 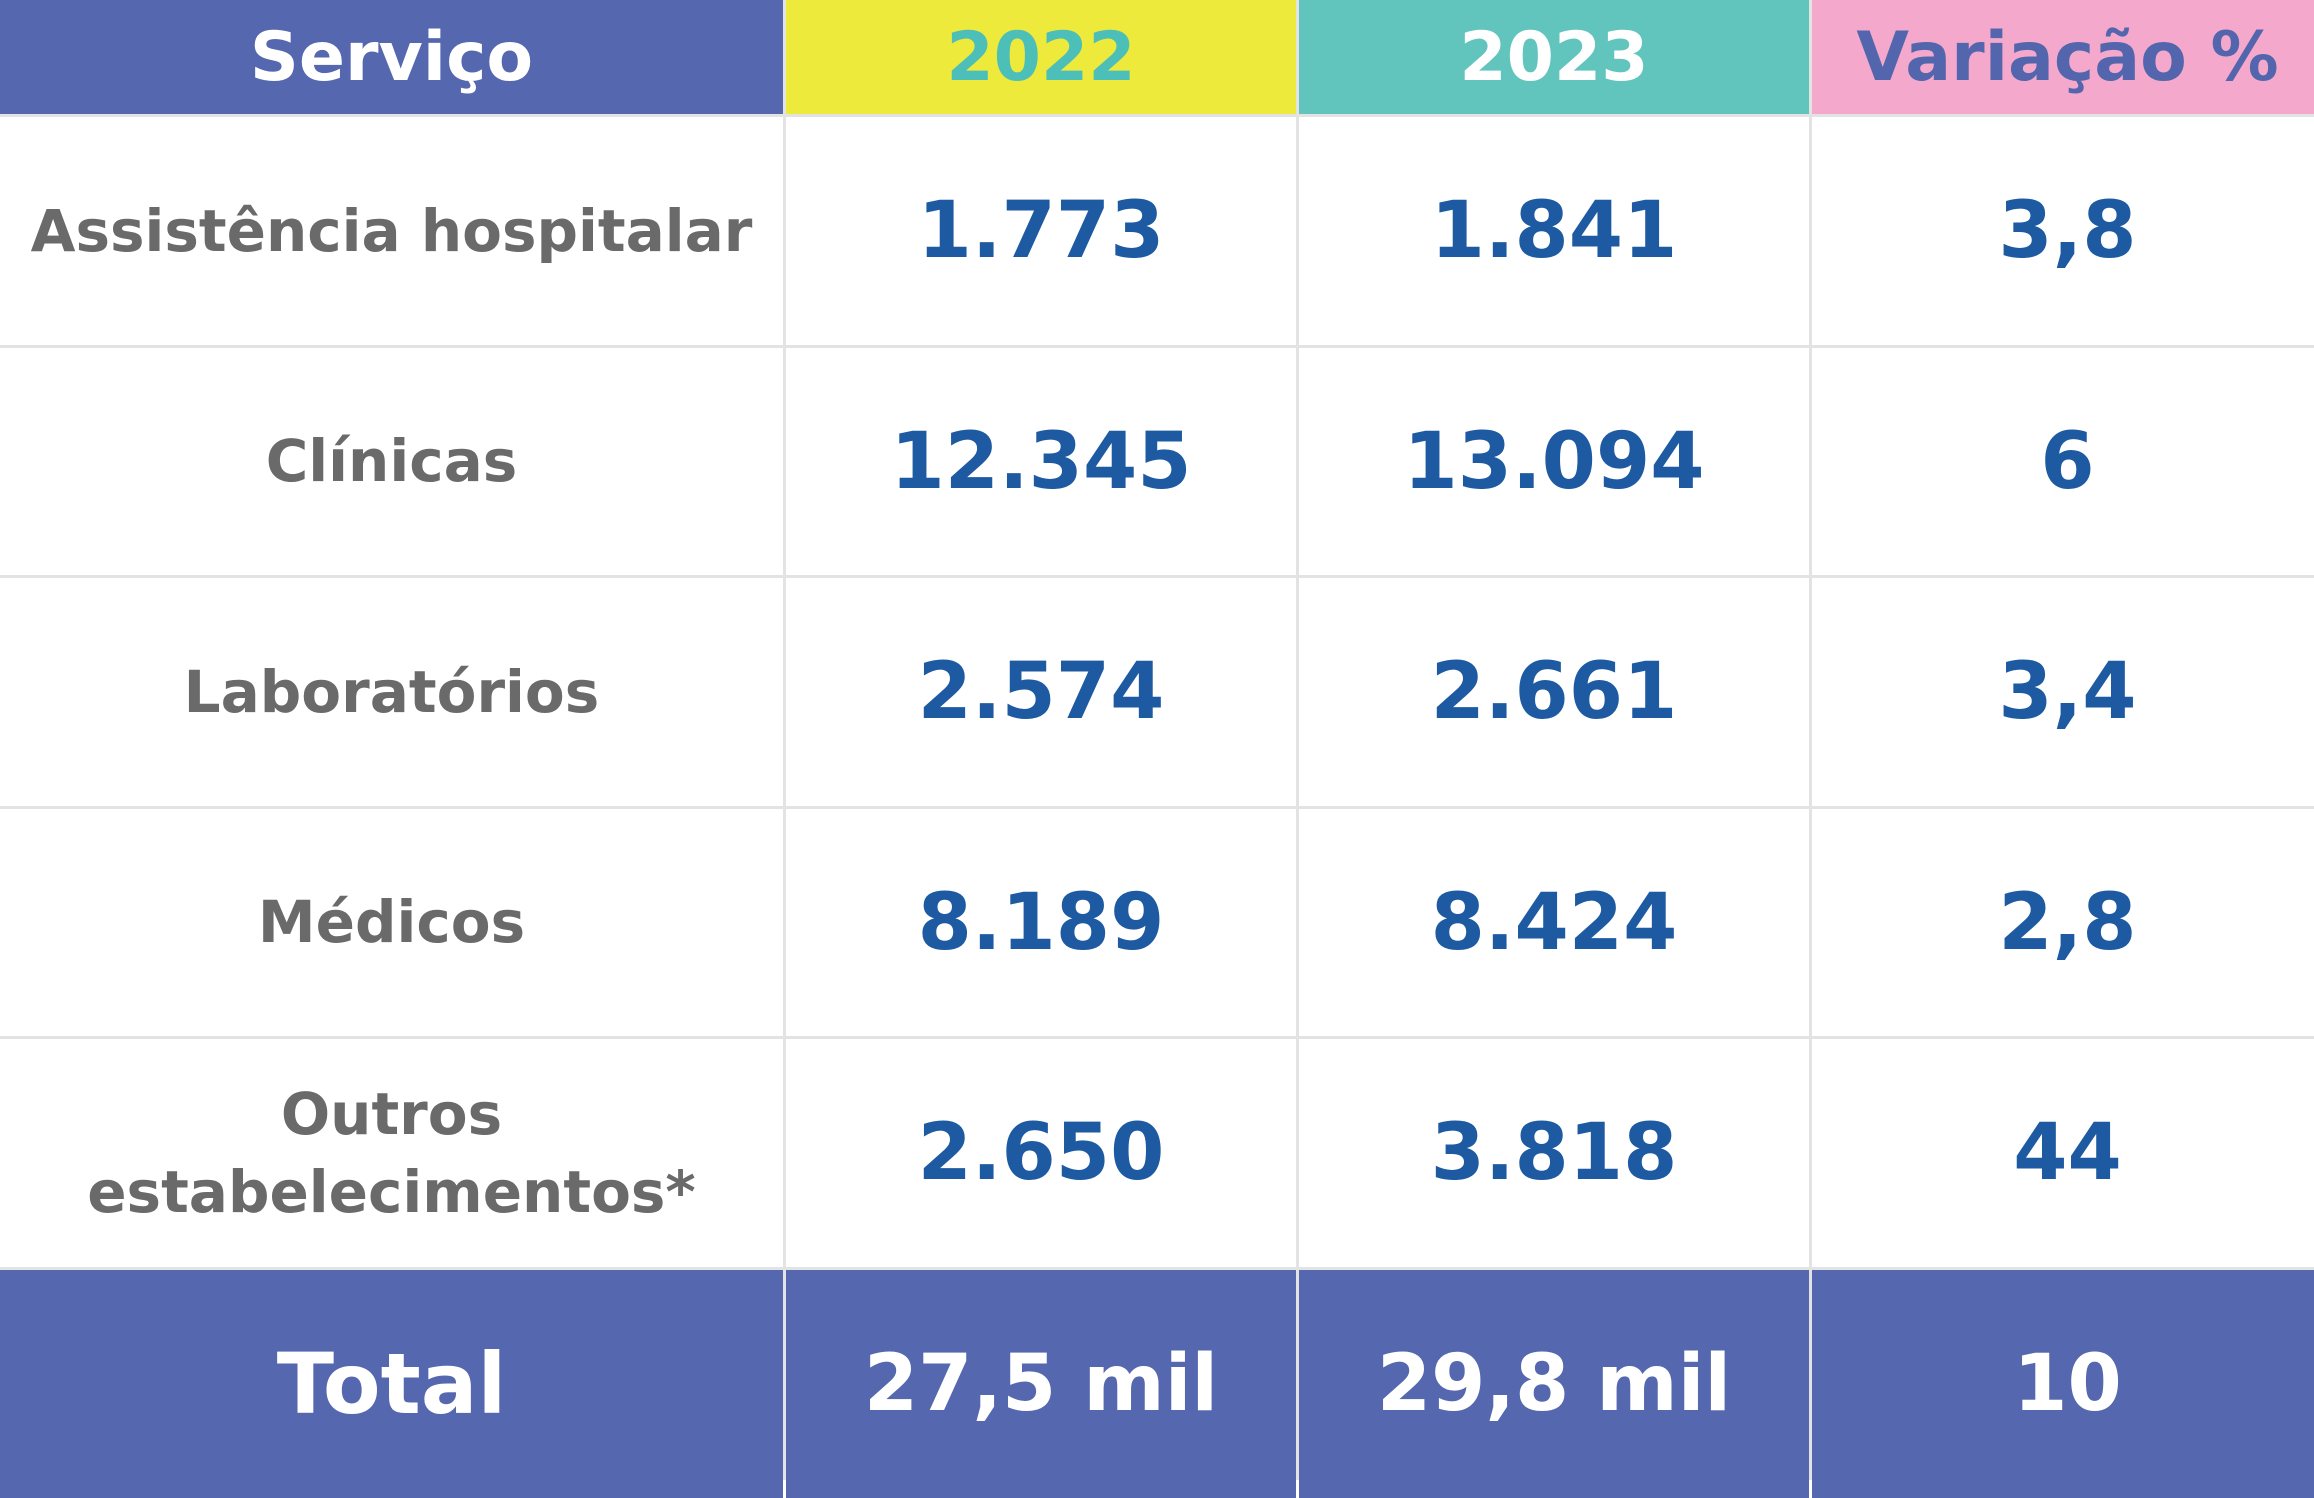 What do you see at coordinates (391, 1153) in the screenshot?
I see `row-label: Outros estabelecimentos*` at bounding box center [391, 1153].